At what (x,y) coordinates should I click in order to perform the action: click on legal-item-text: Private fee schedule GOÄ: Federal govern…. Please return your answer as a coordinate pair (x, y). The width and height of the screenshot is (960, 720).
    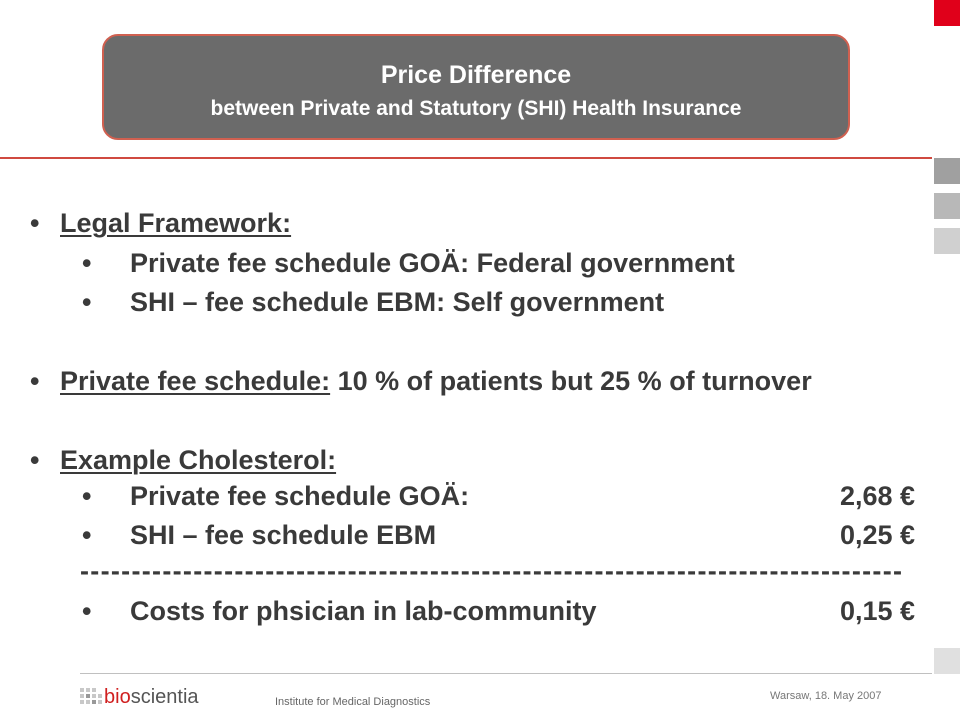
    Looking at the image, I should click on (432, 263).